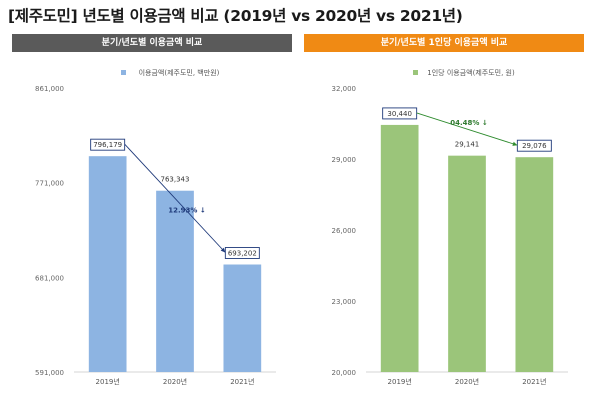 This screenshot has width=600, height=400. I want to click on trend-change-label: 04.48% ↓, so click(468, 123).